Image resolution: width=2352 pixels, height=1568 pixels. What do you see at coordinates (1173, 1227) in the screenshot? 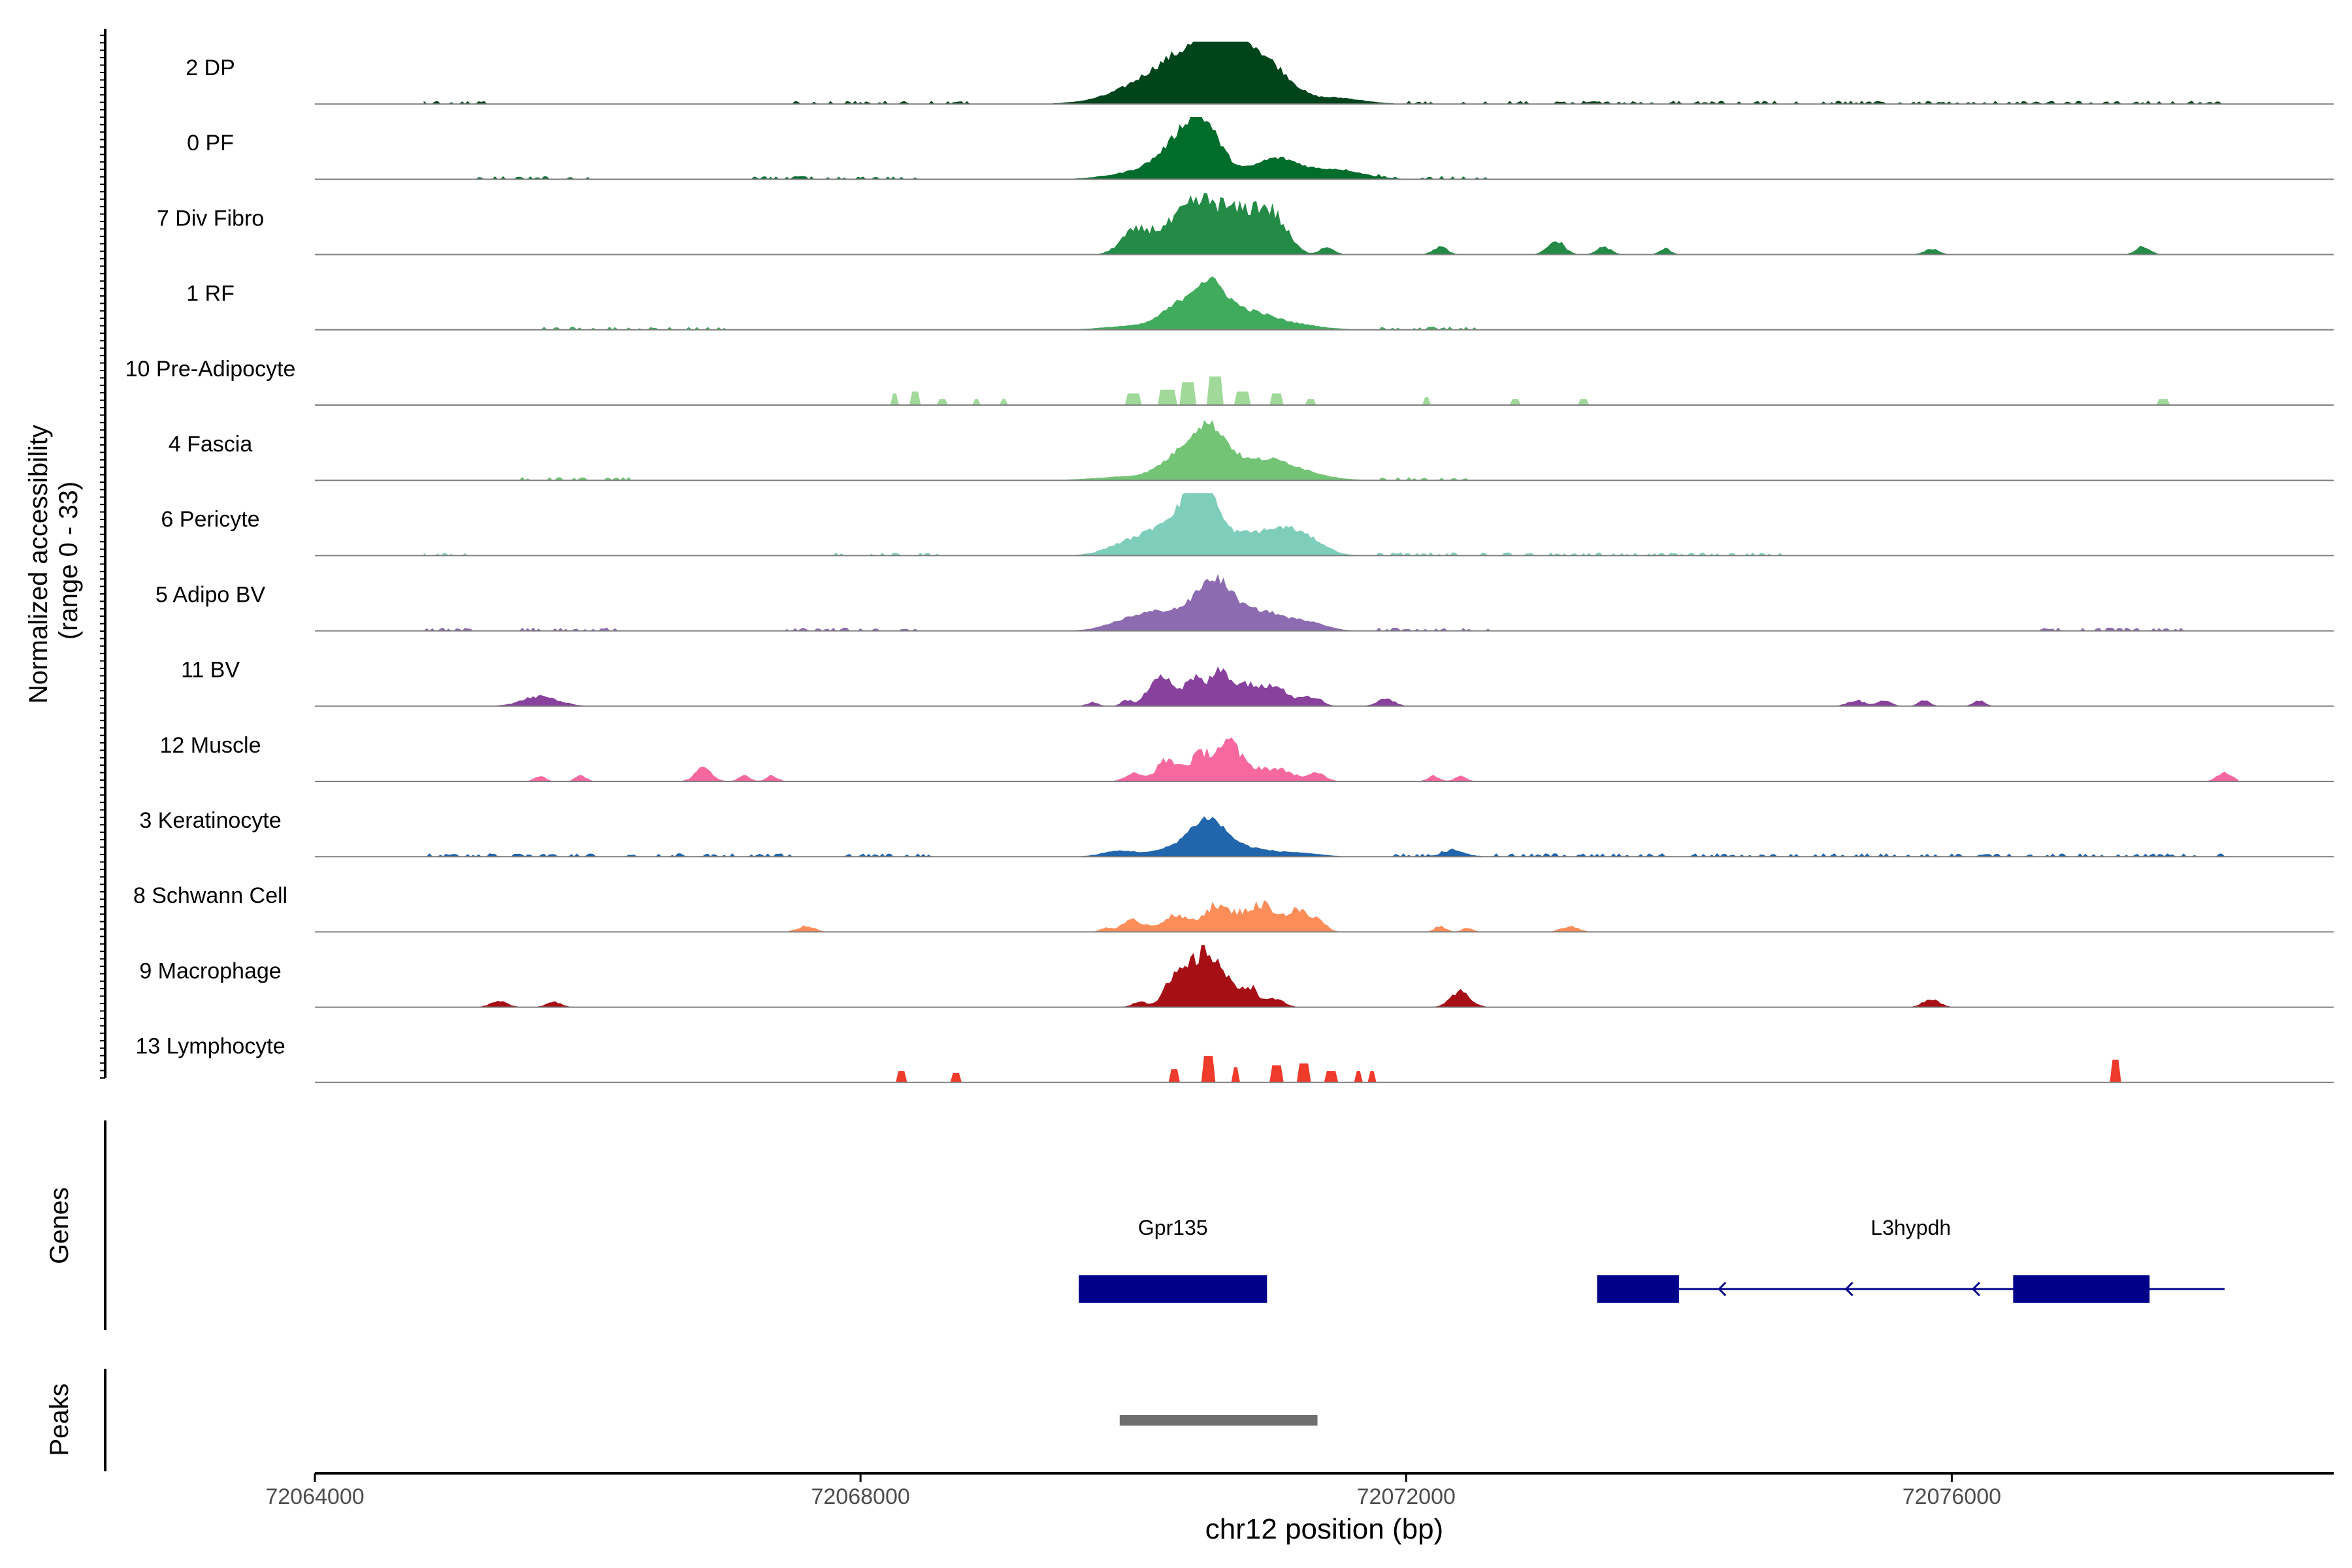
I see `gene-name-label: Gpr135` at bounding box center [1173, 1227].